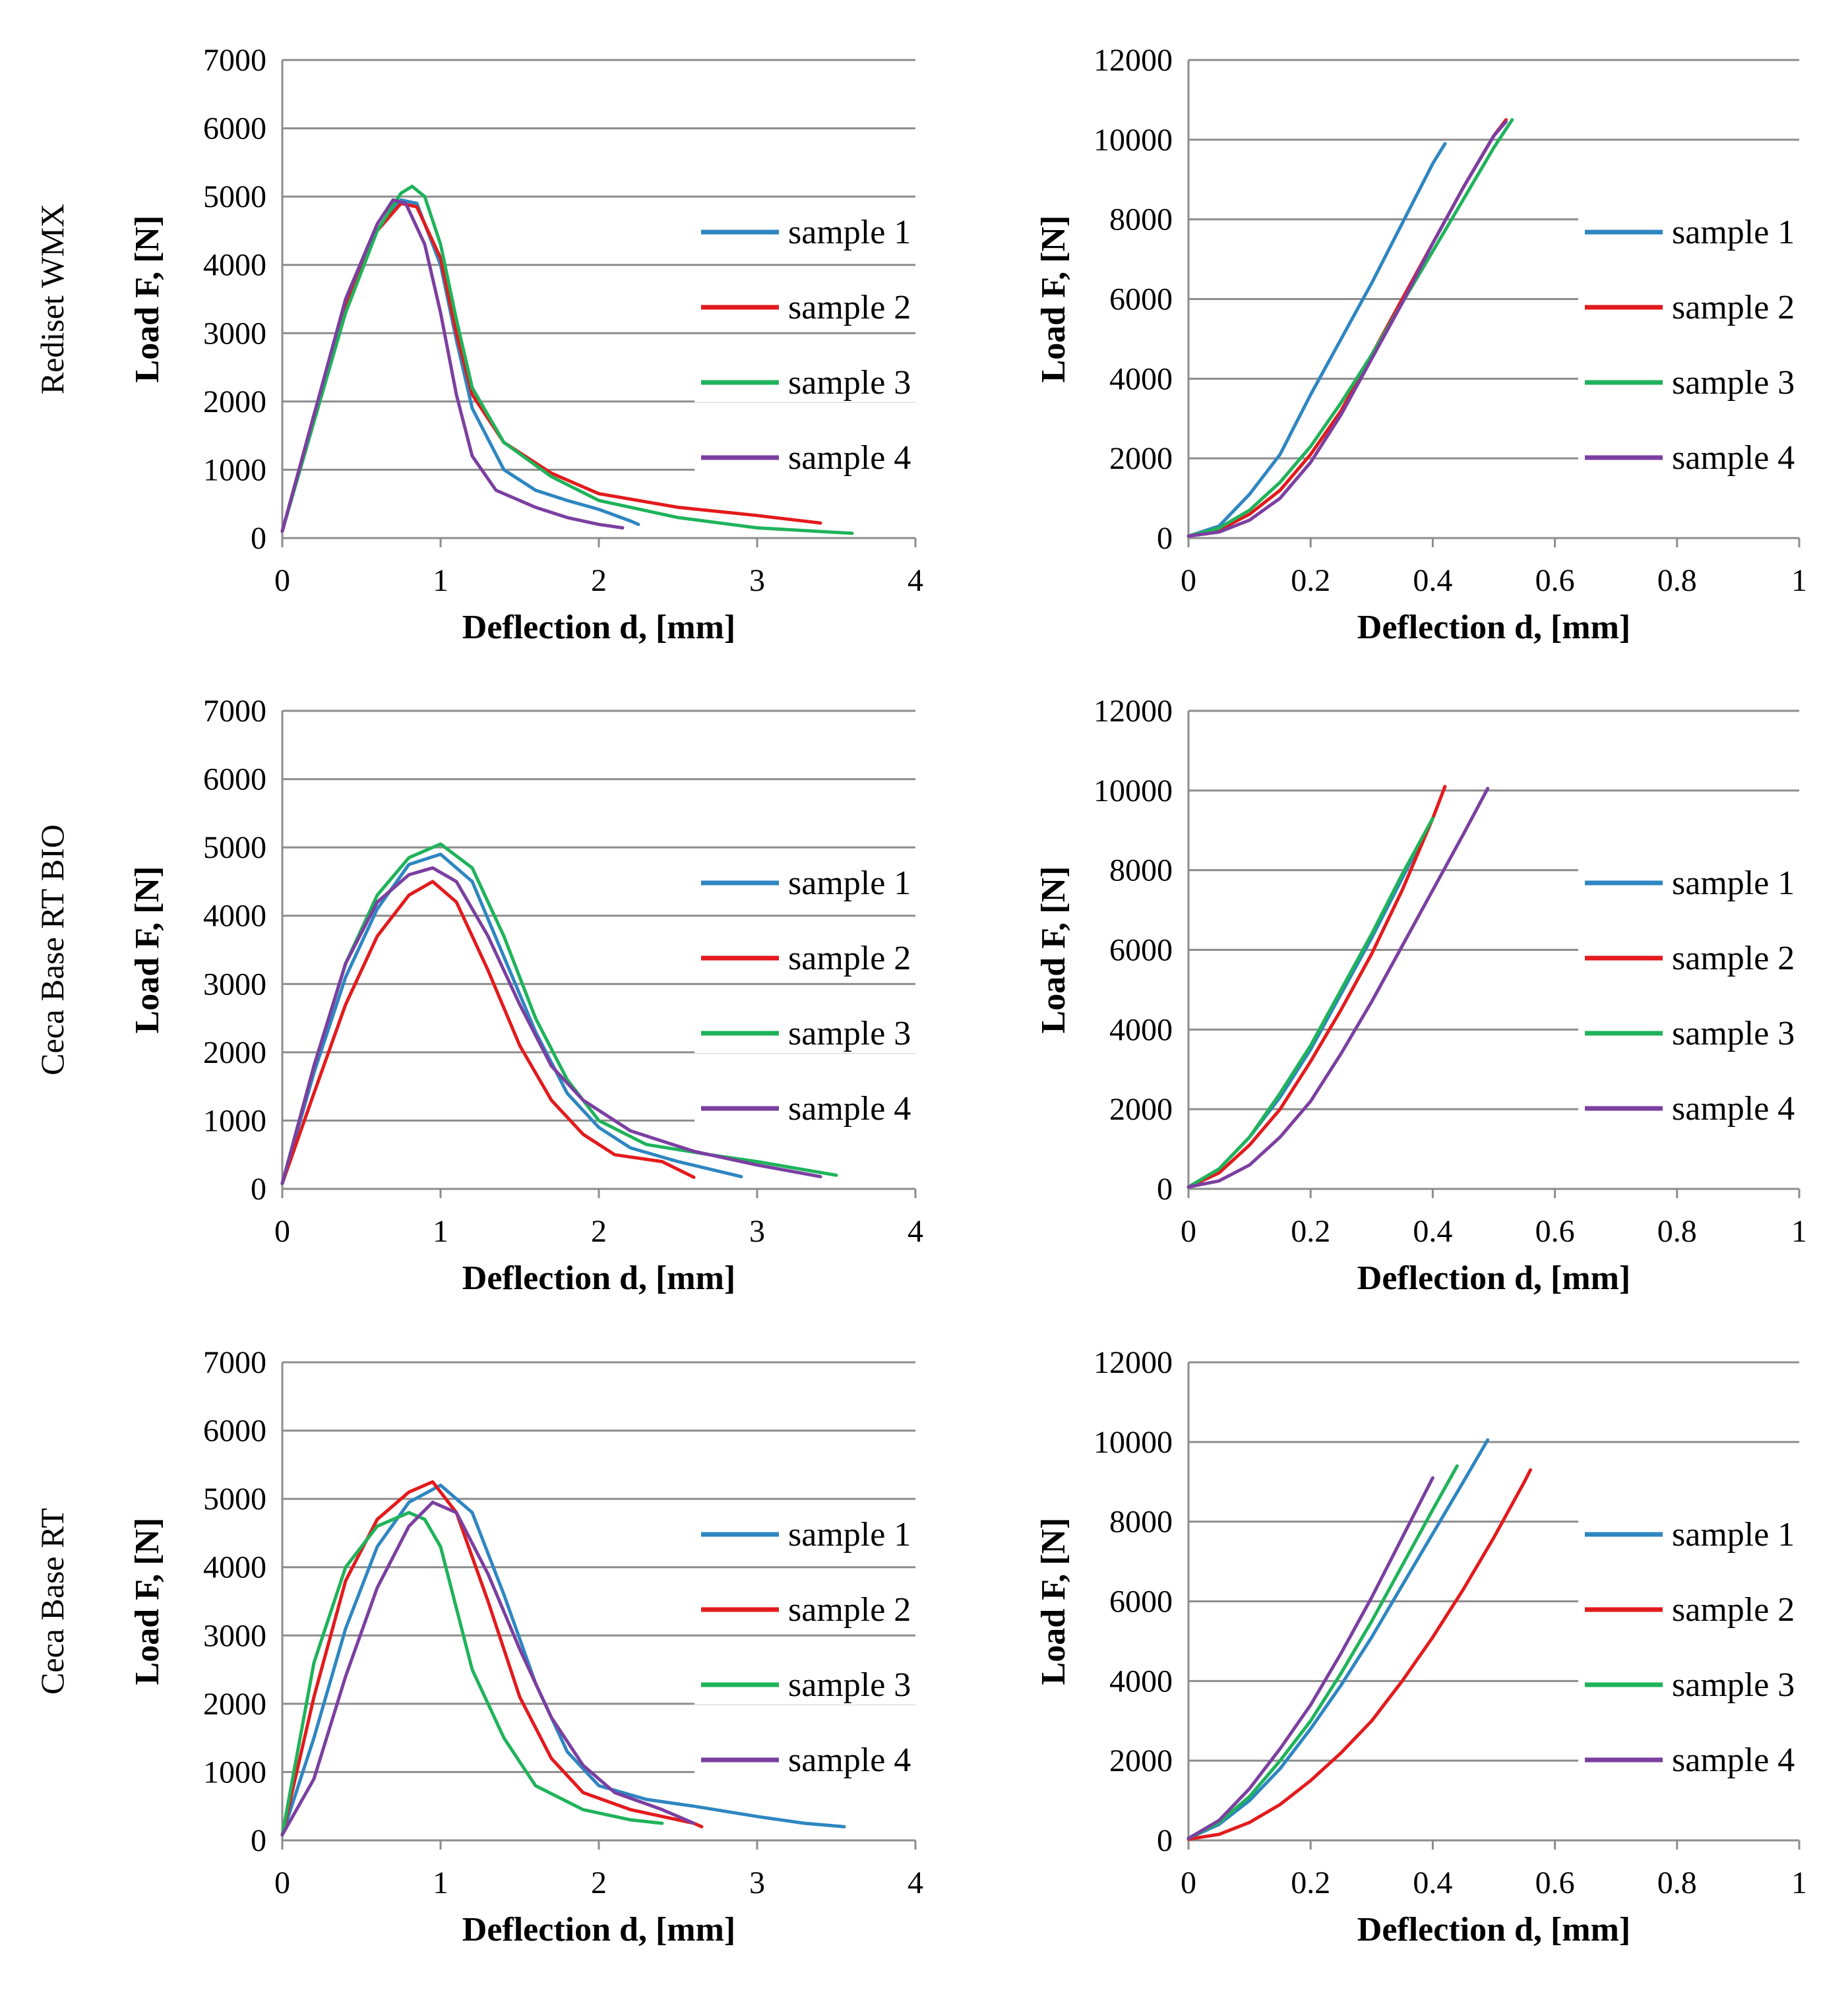 This screenshot has width=1848, height=1994. I want to click on y-tick-label: 3000, so click(234, 333).